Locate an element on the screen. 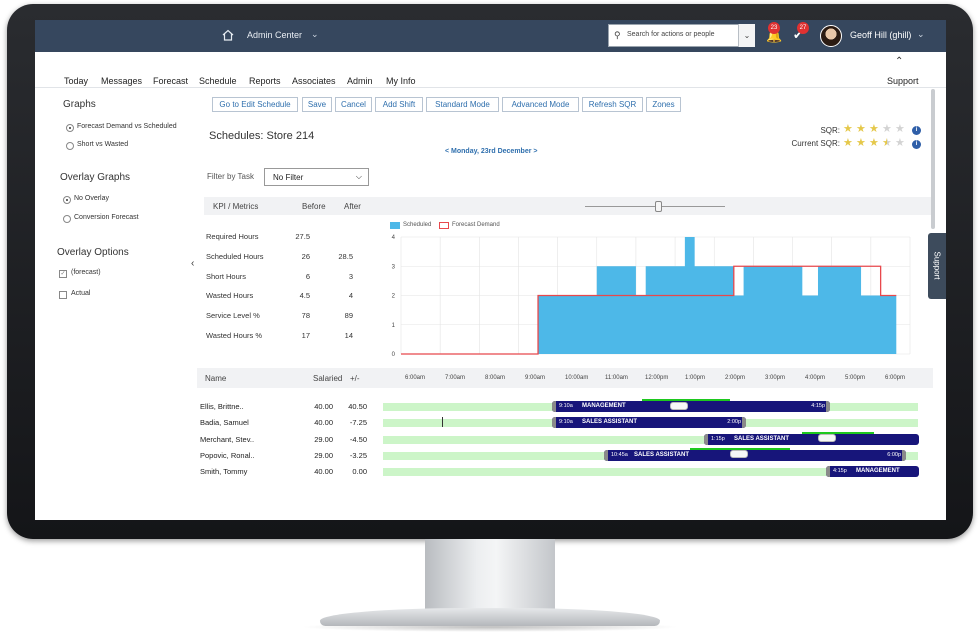  menu-my-info: My Info is located at coordinates (401, 81).